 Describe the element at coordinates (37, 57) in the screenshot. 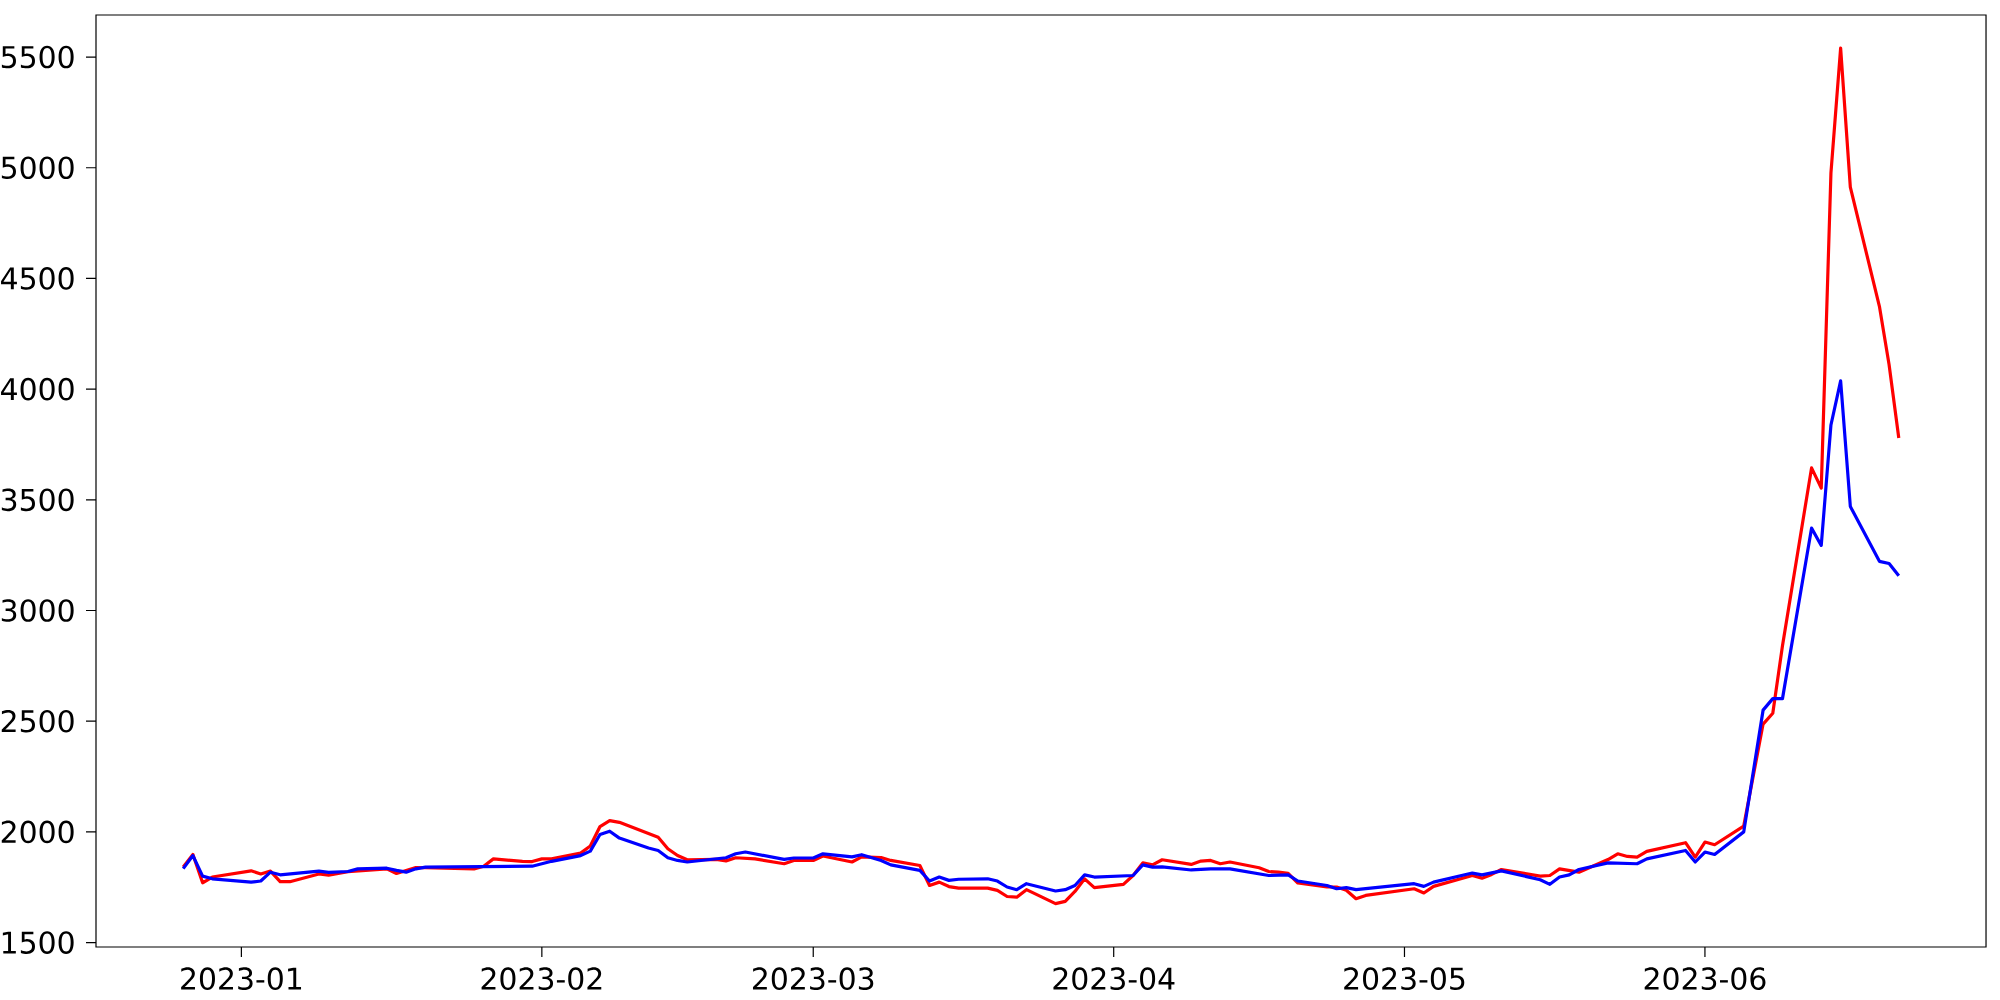

I see `y-tick-label: 5500` at that location.